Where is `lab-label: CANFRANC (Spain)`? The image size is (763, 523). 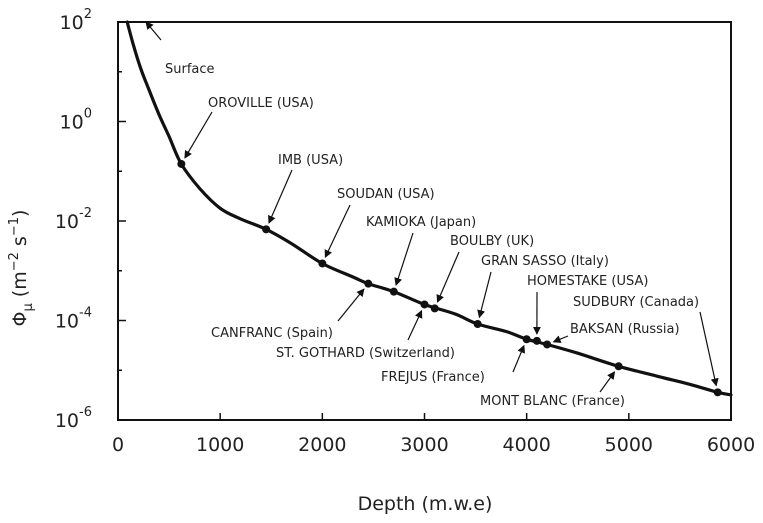
lab-label: CANFRANC (Spain) is located at coordinates (272, 333).